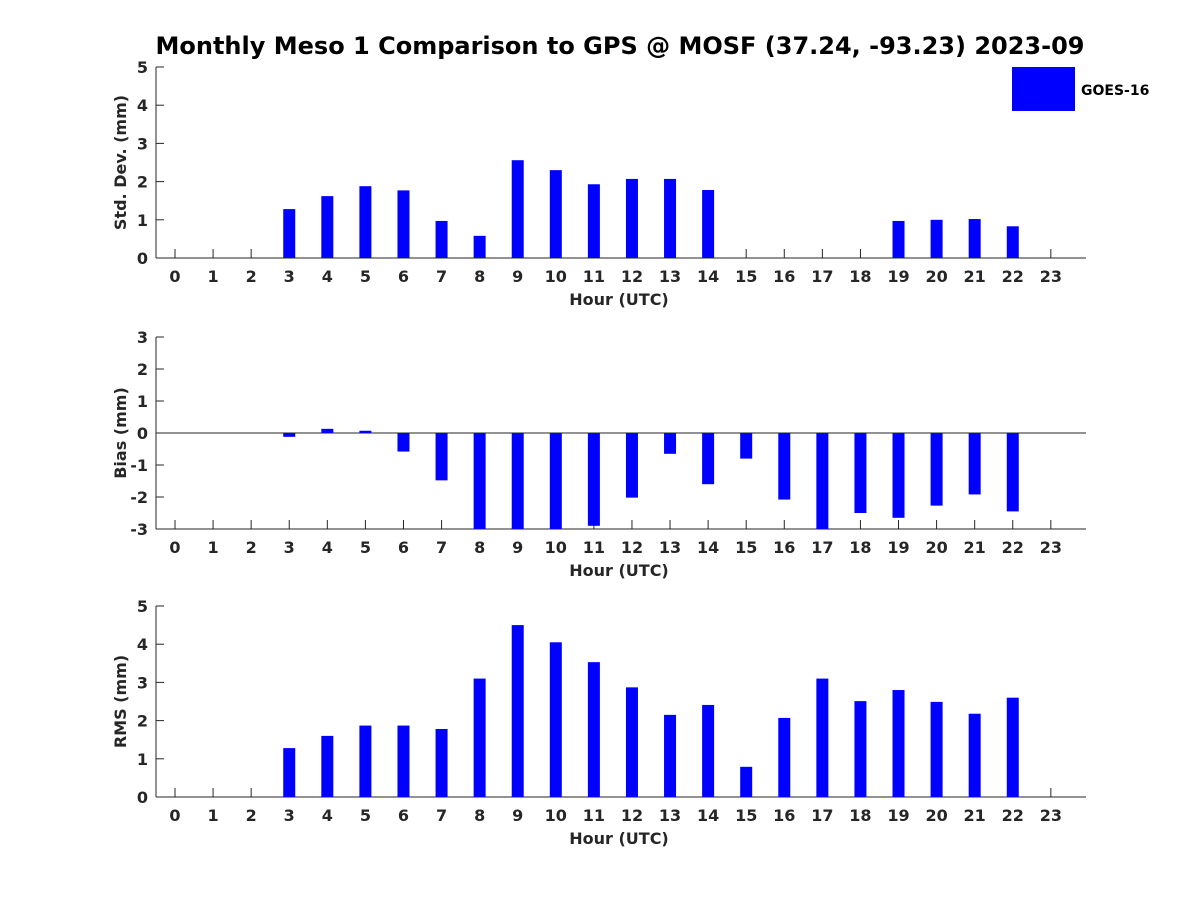  Describe the element at coordinates (213, 547) in the screenshot. I see `x-tick-label: 1` at that location.